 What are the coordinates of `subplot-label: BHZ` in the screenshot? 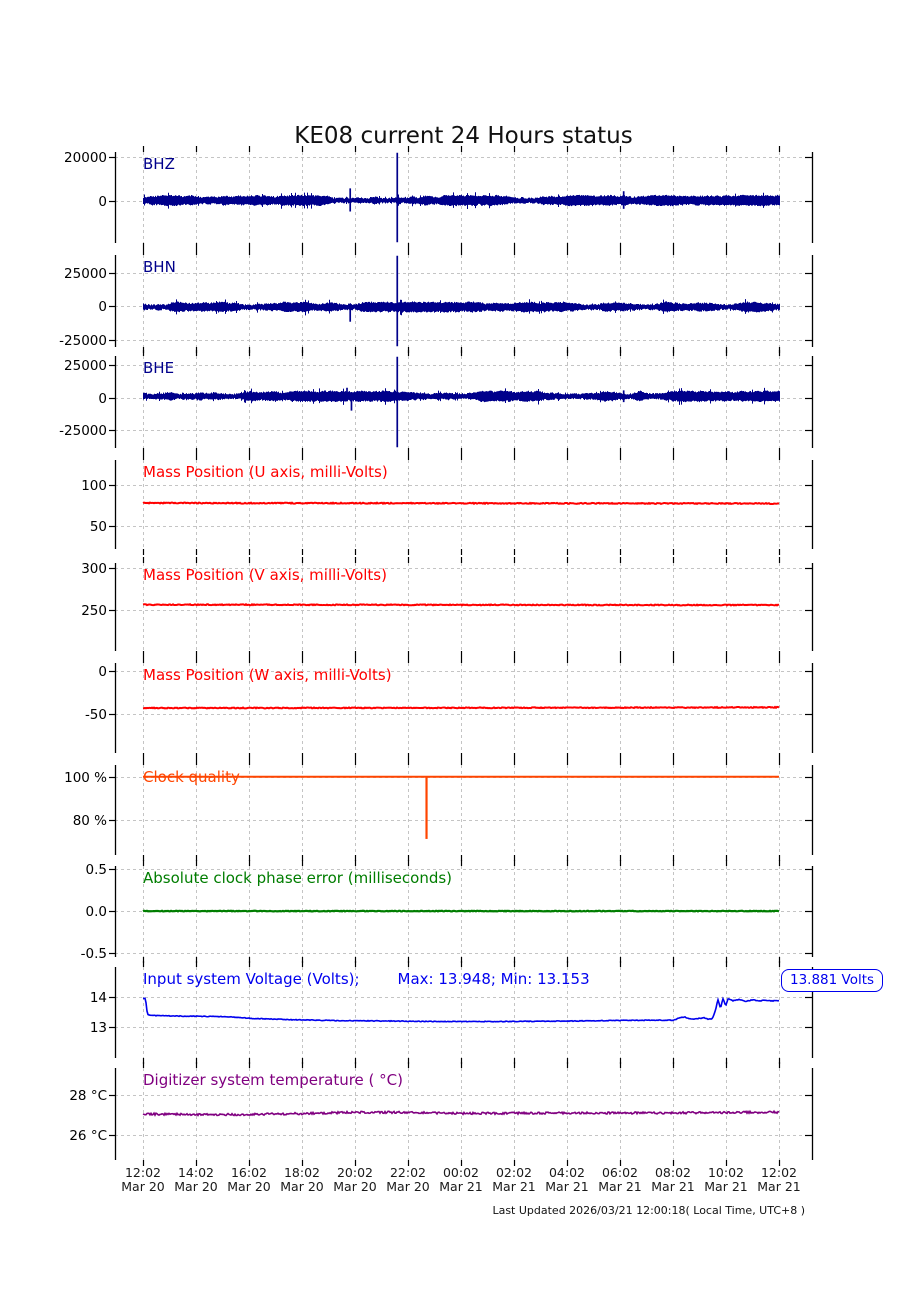 It's located at (159, 164).